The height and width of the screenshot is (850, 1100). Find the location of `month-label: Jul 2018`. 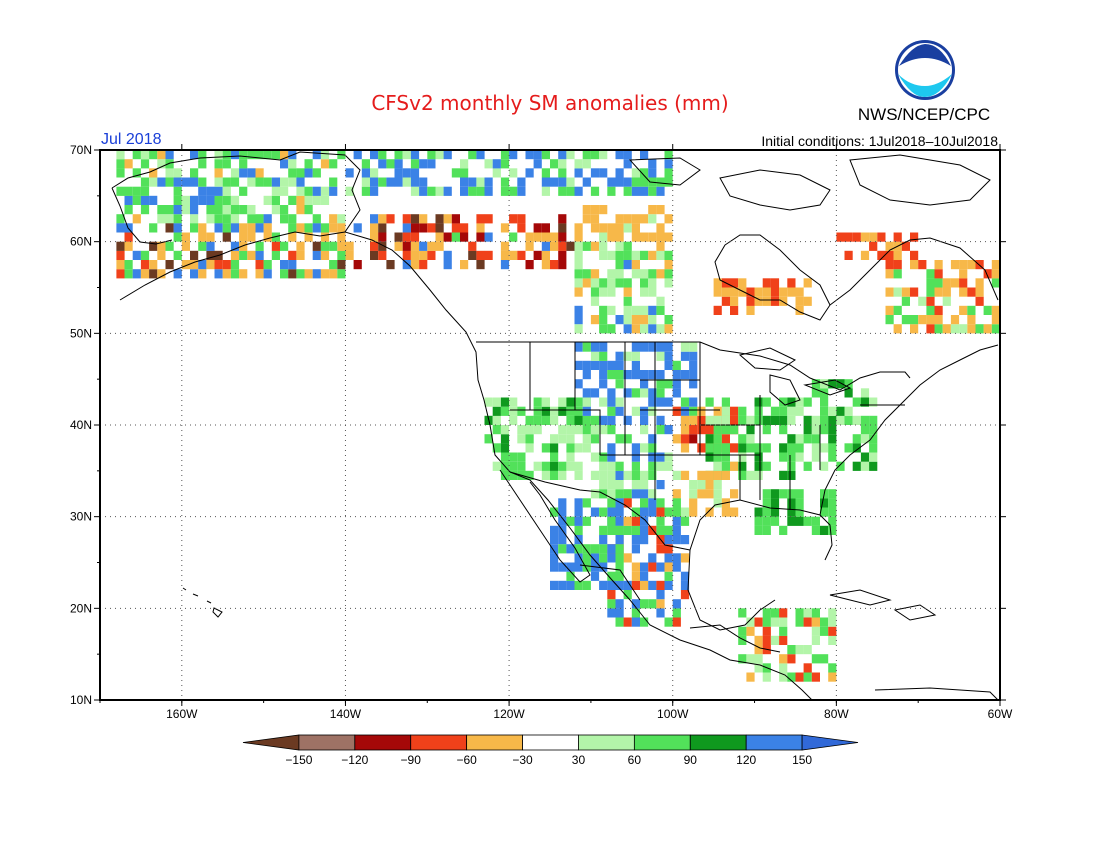

month-label: Jul 2018 is located at coordinates (131, 139).